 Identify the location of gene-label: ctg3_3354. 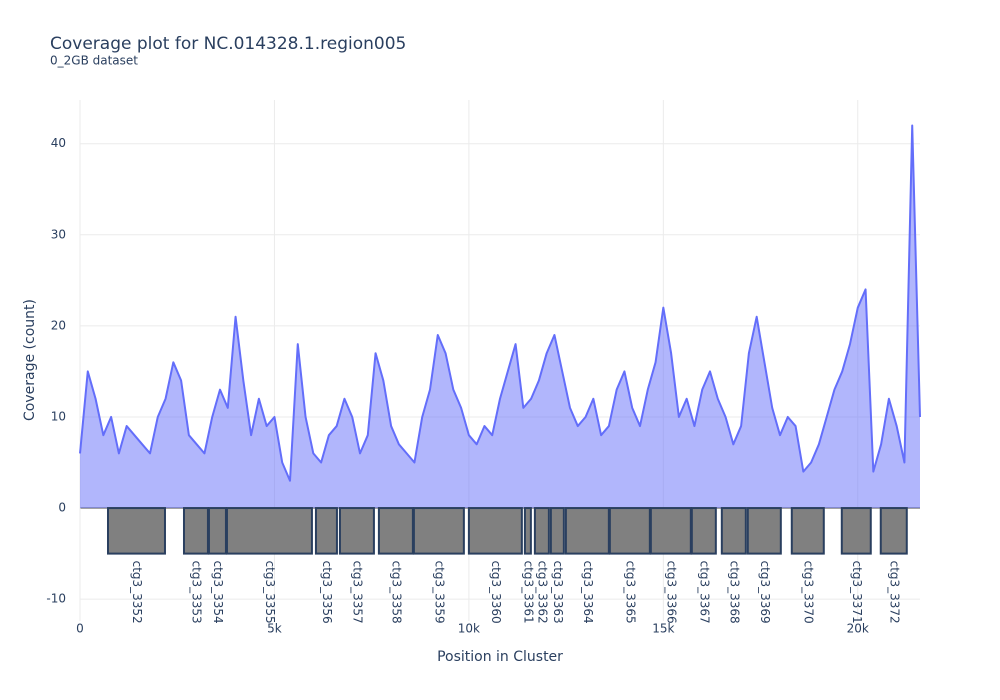
(218, 592).